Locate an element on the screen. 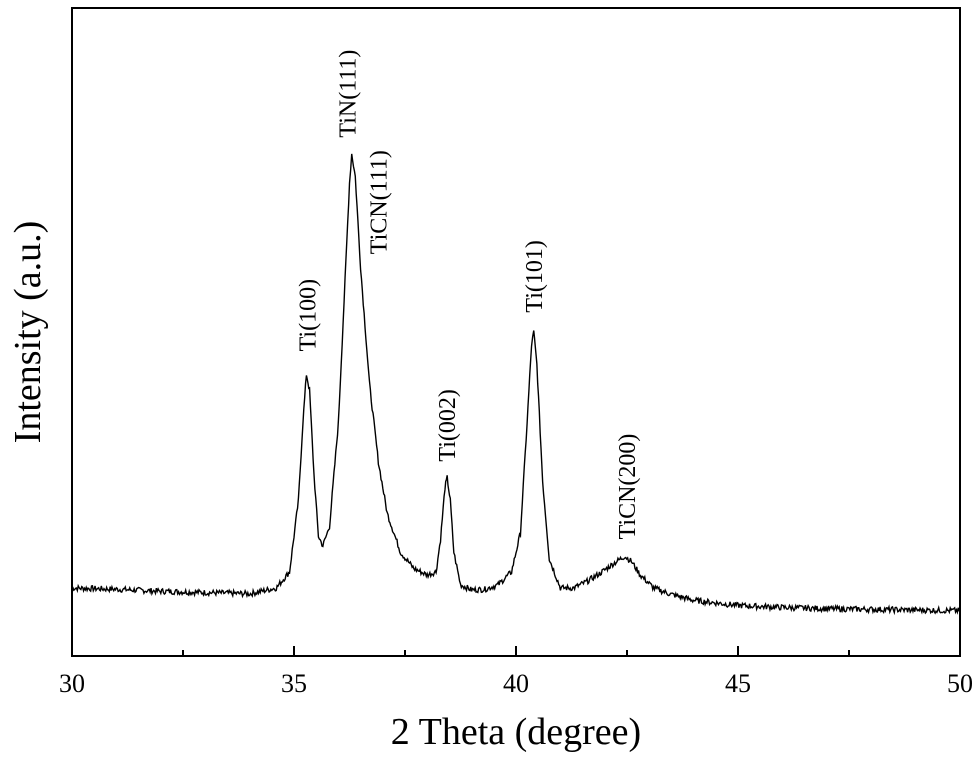 This screenshot has width=980, height=769. peak-label: Ti(100) is located at coordinates (308, 315).